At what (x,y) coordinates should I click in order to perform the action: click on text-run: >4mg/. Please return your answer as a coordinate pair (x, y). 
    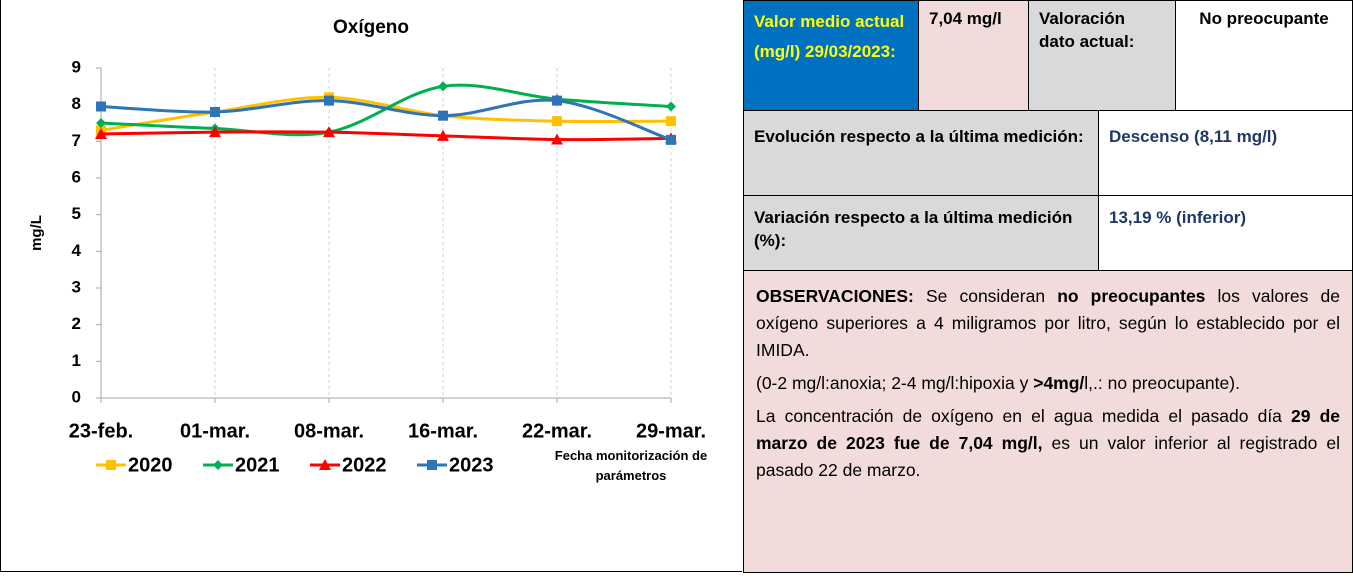
    Looking at the image, I should click on (1059, 383).